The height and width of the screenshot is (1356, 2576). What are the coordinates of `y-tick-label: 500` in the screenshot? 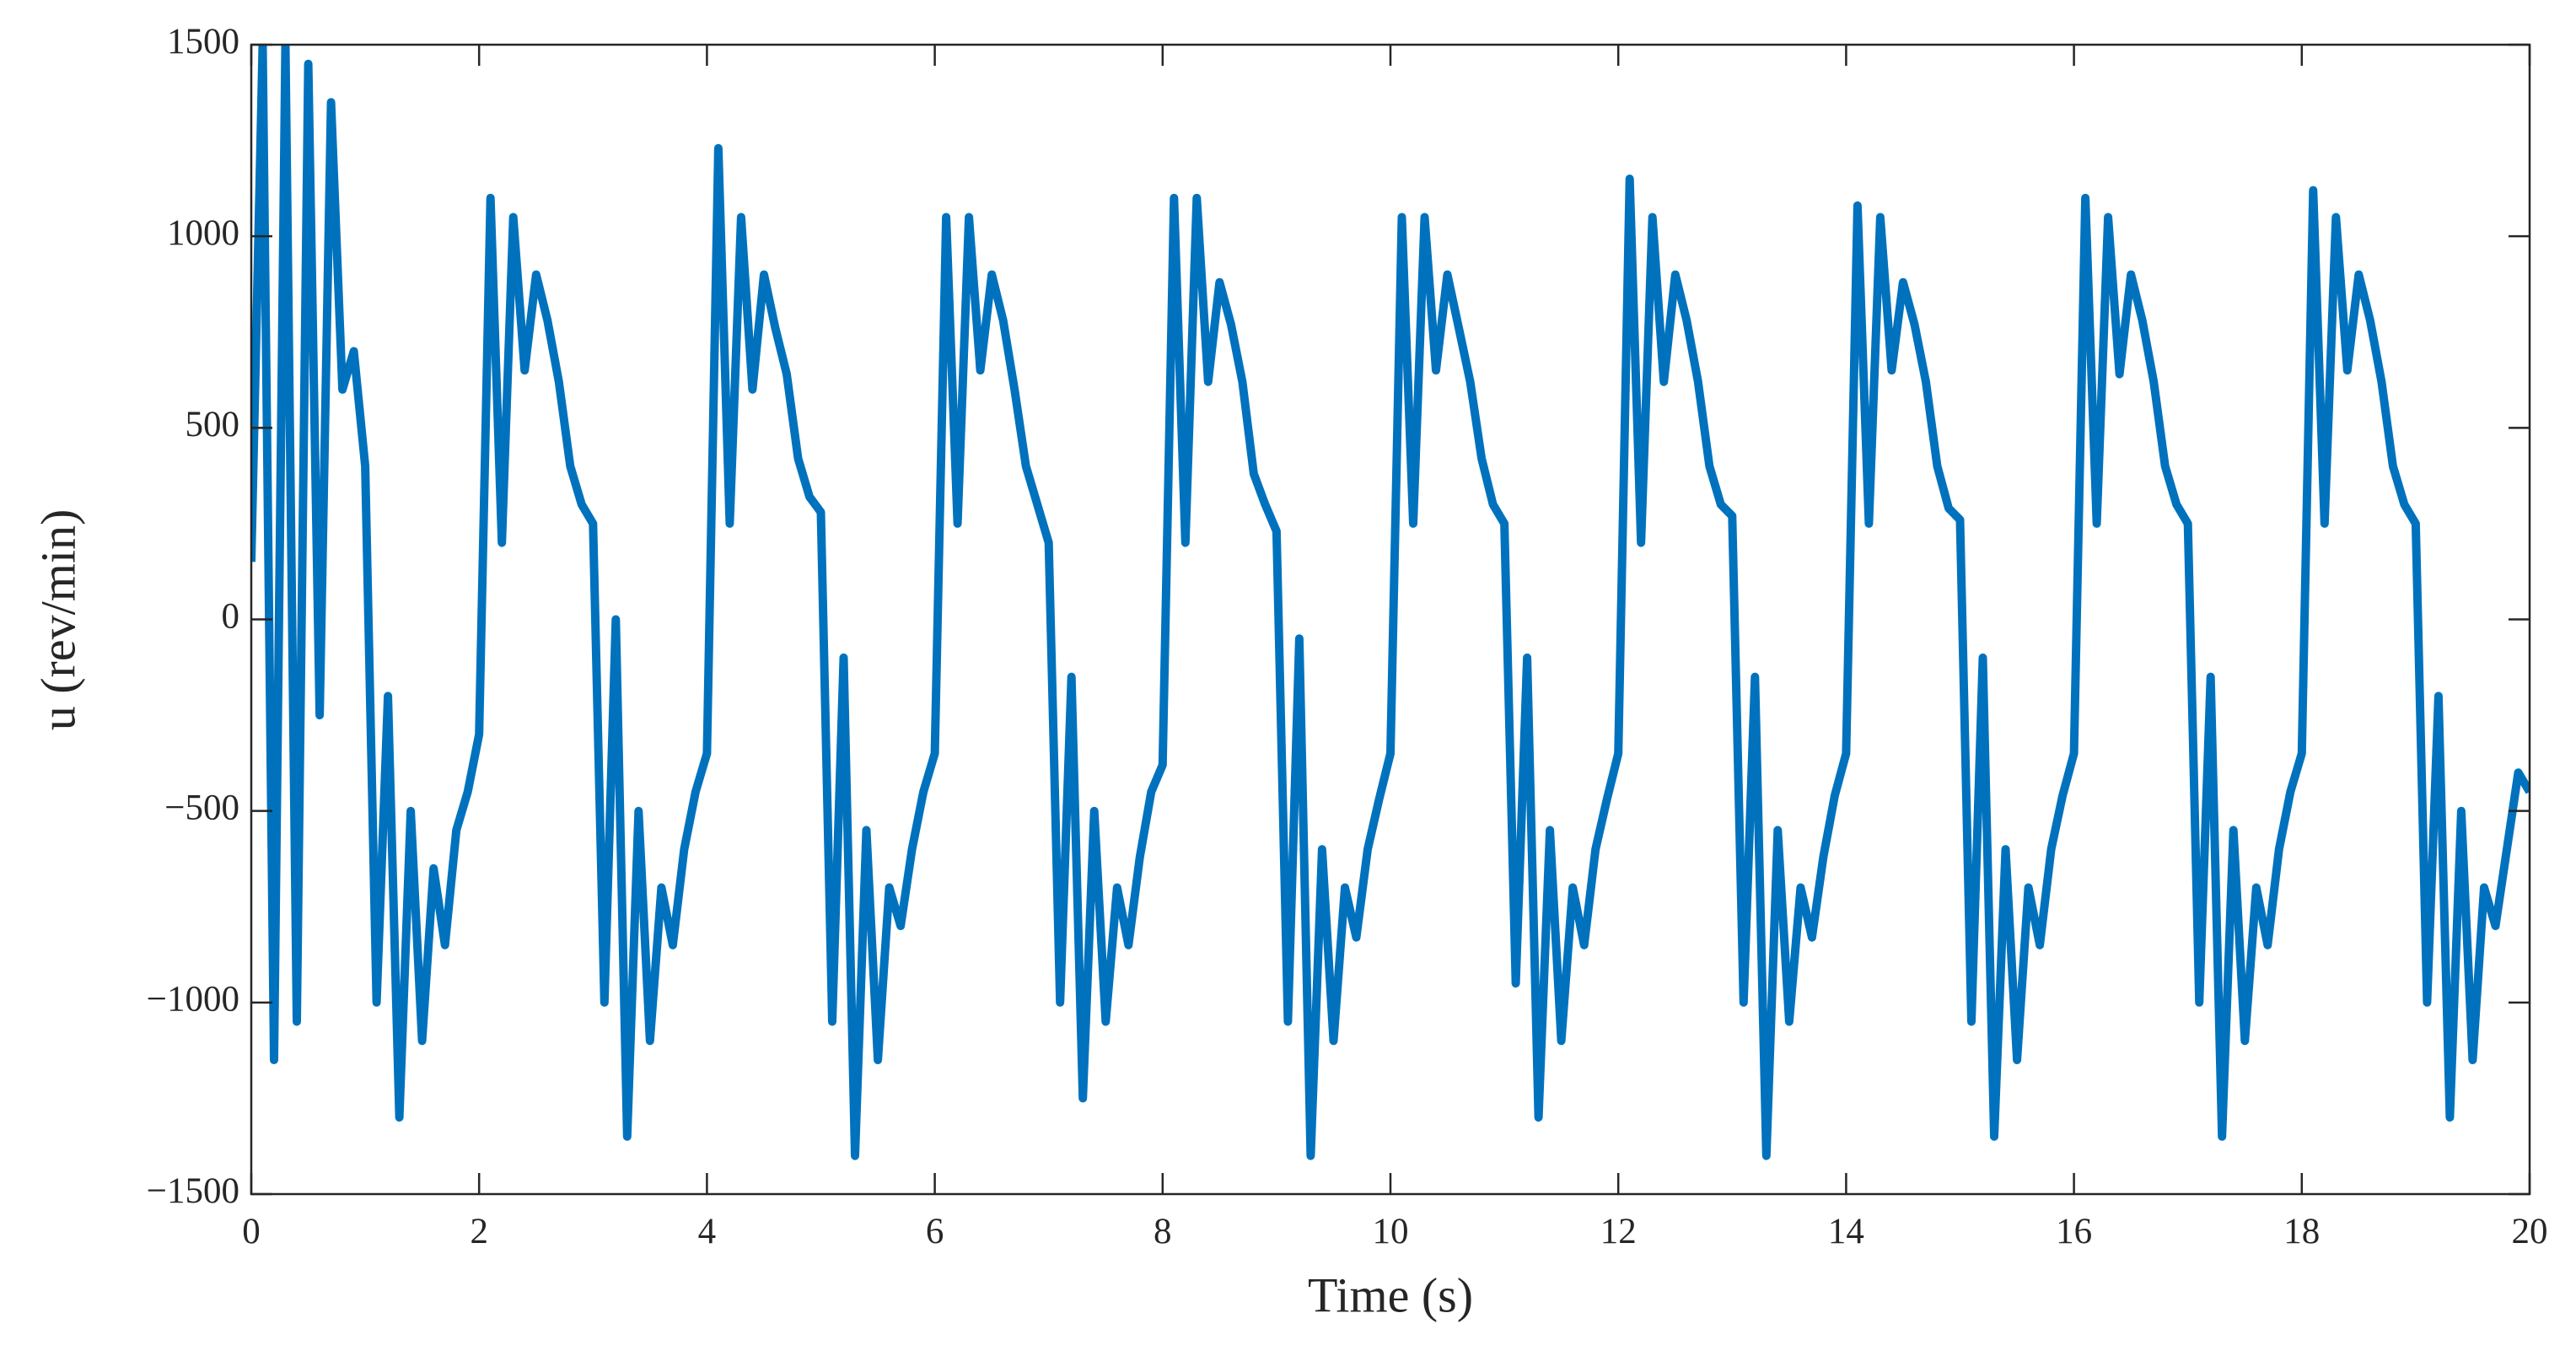 It's located at (213, 424).